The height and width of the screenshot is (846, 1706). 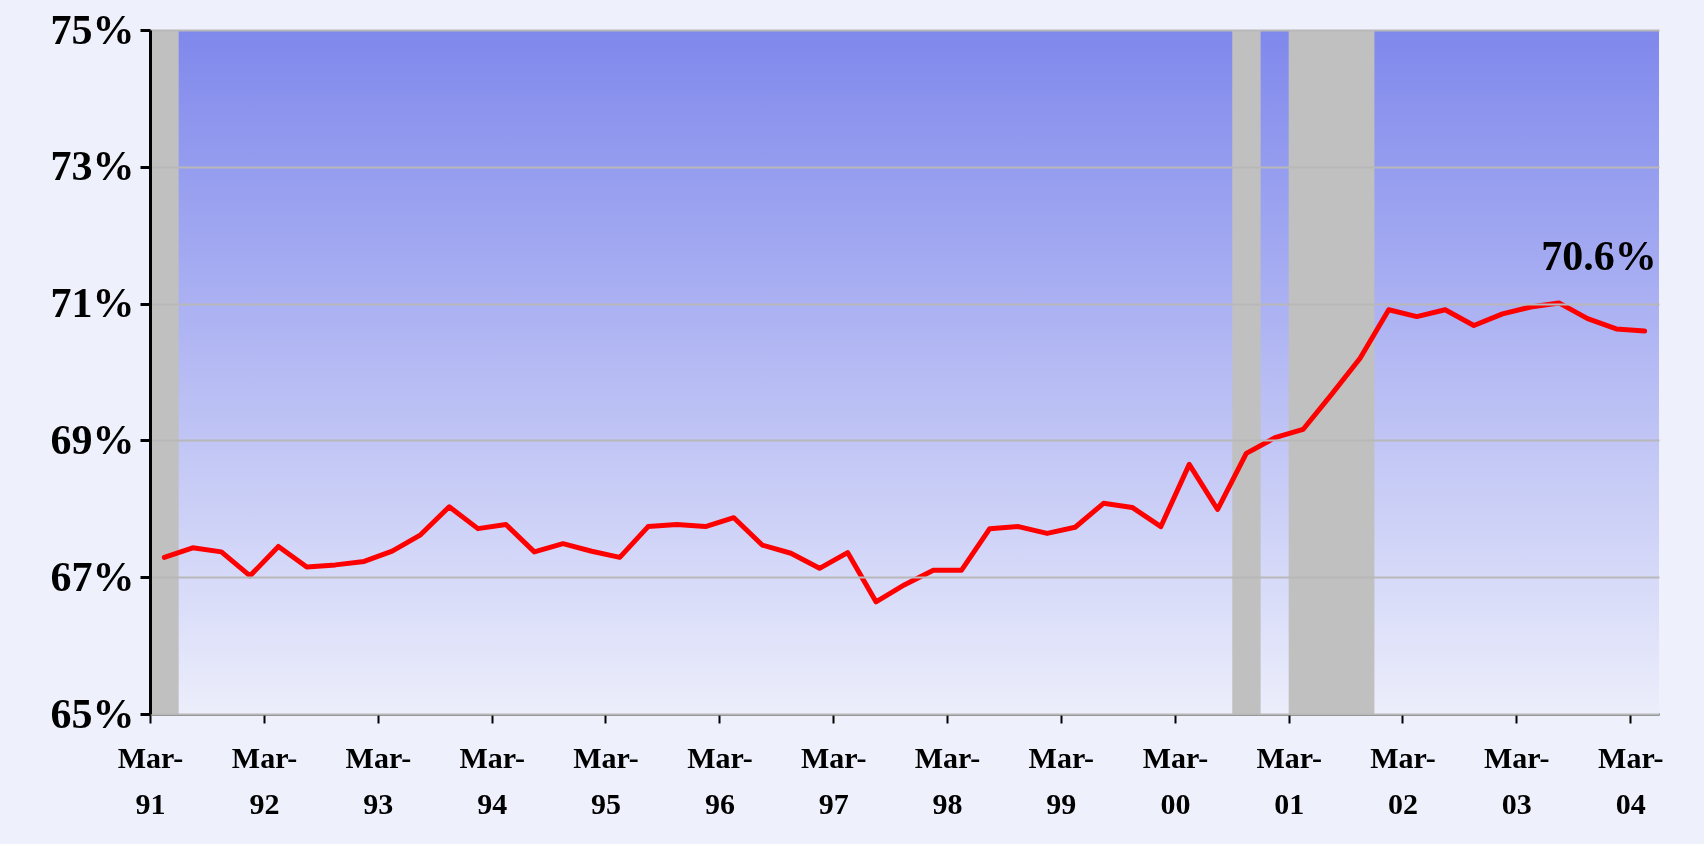 What do you see at coordinates (834, 780) in the screenshot?
I see `x-tick-label: Mar-97` at bounding box center [834, 780].